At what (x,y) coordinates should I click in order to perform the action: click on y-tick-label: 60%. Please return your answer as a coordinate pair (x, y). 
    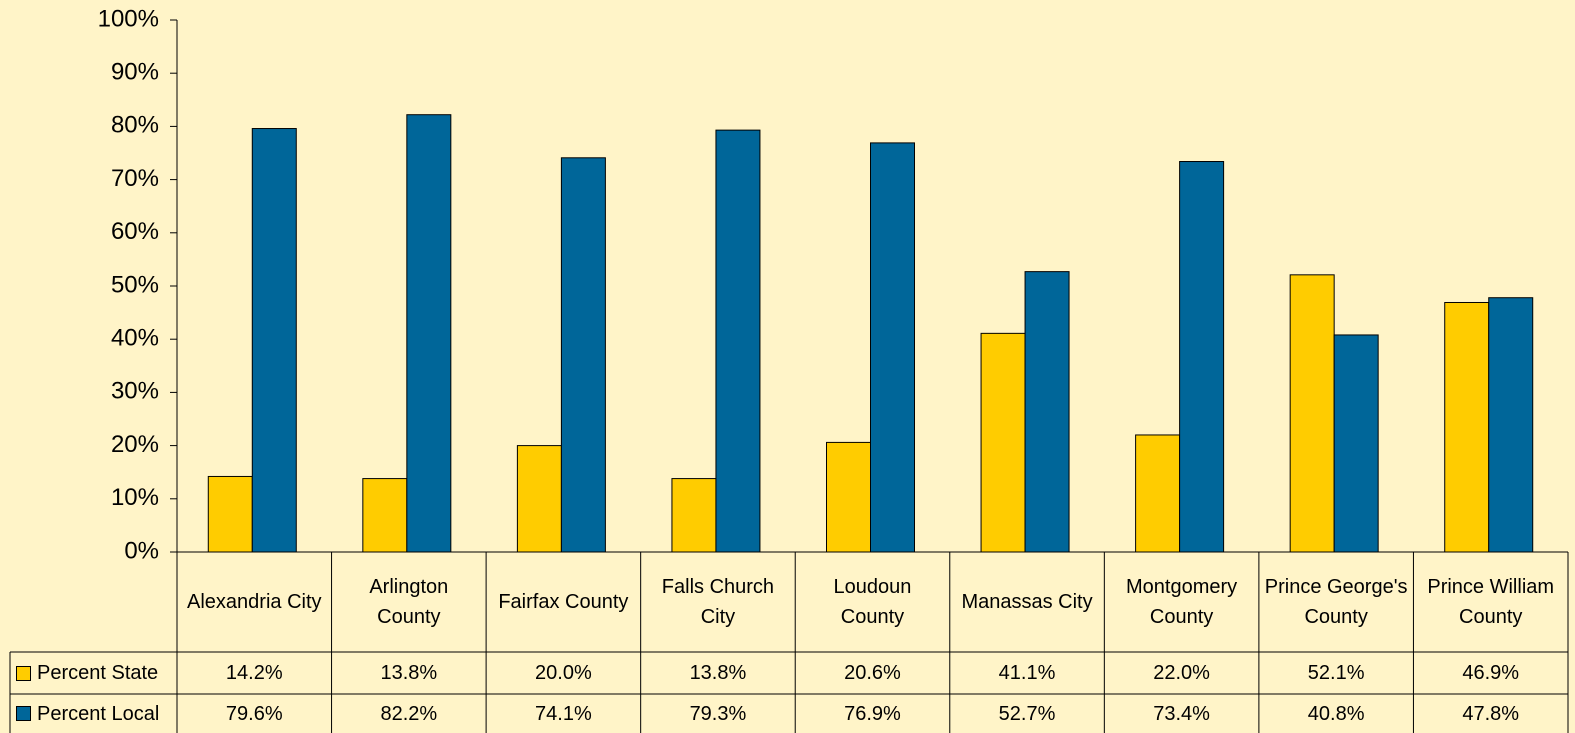
    Looking at the image, I should click on (135, 231).